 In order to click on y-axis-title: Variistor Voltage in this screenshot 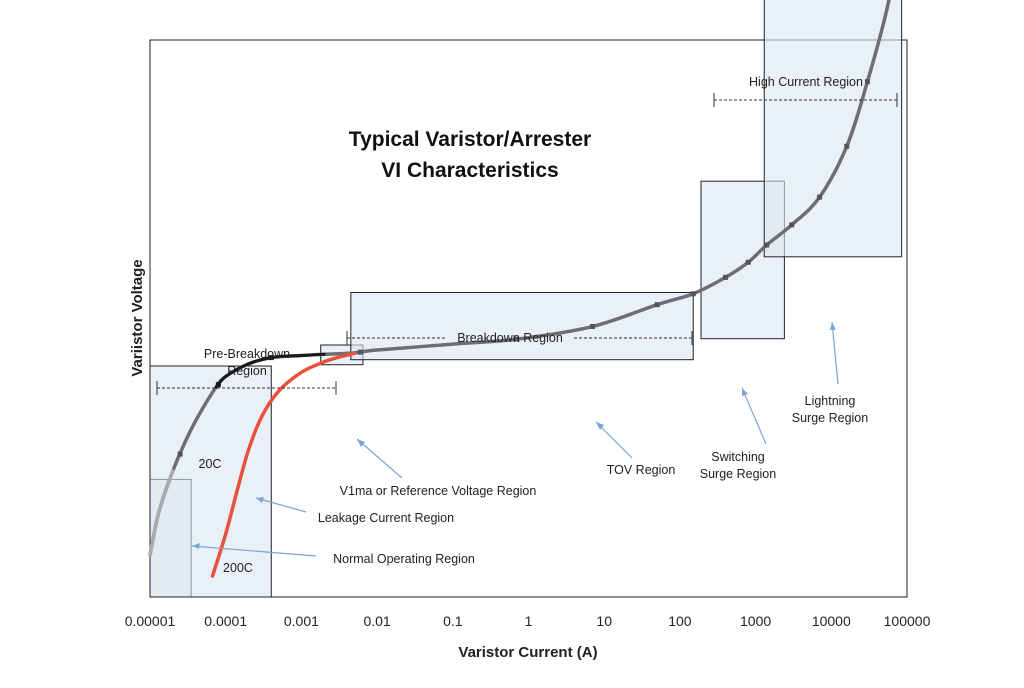, I will do `click(137, 317)`.